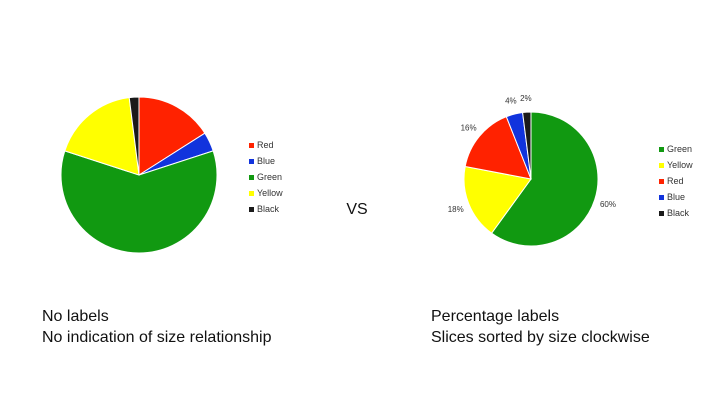 The width and height of the screenshot is (720, 405). Describe the element at coordinates (356, 209) in the screenshot. I see `vs-label: VS` at that location.